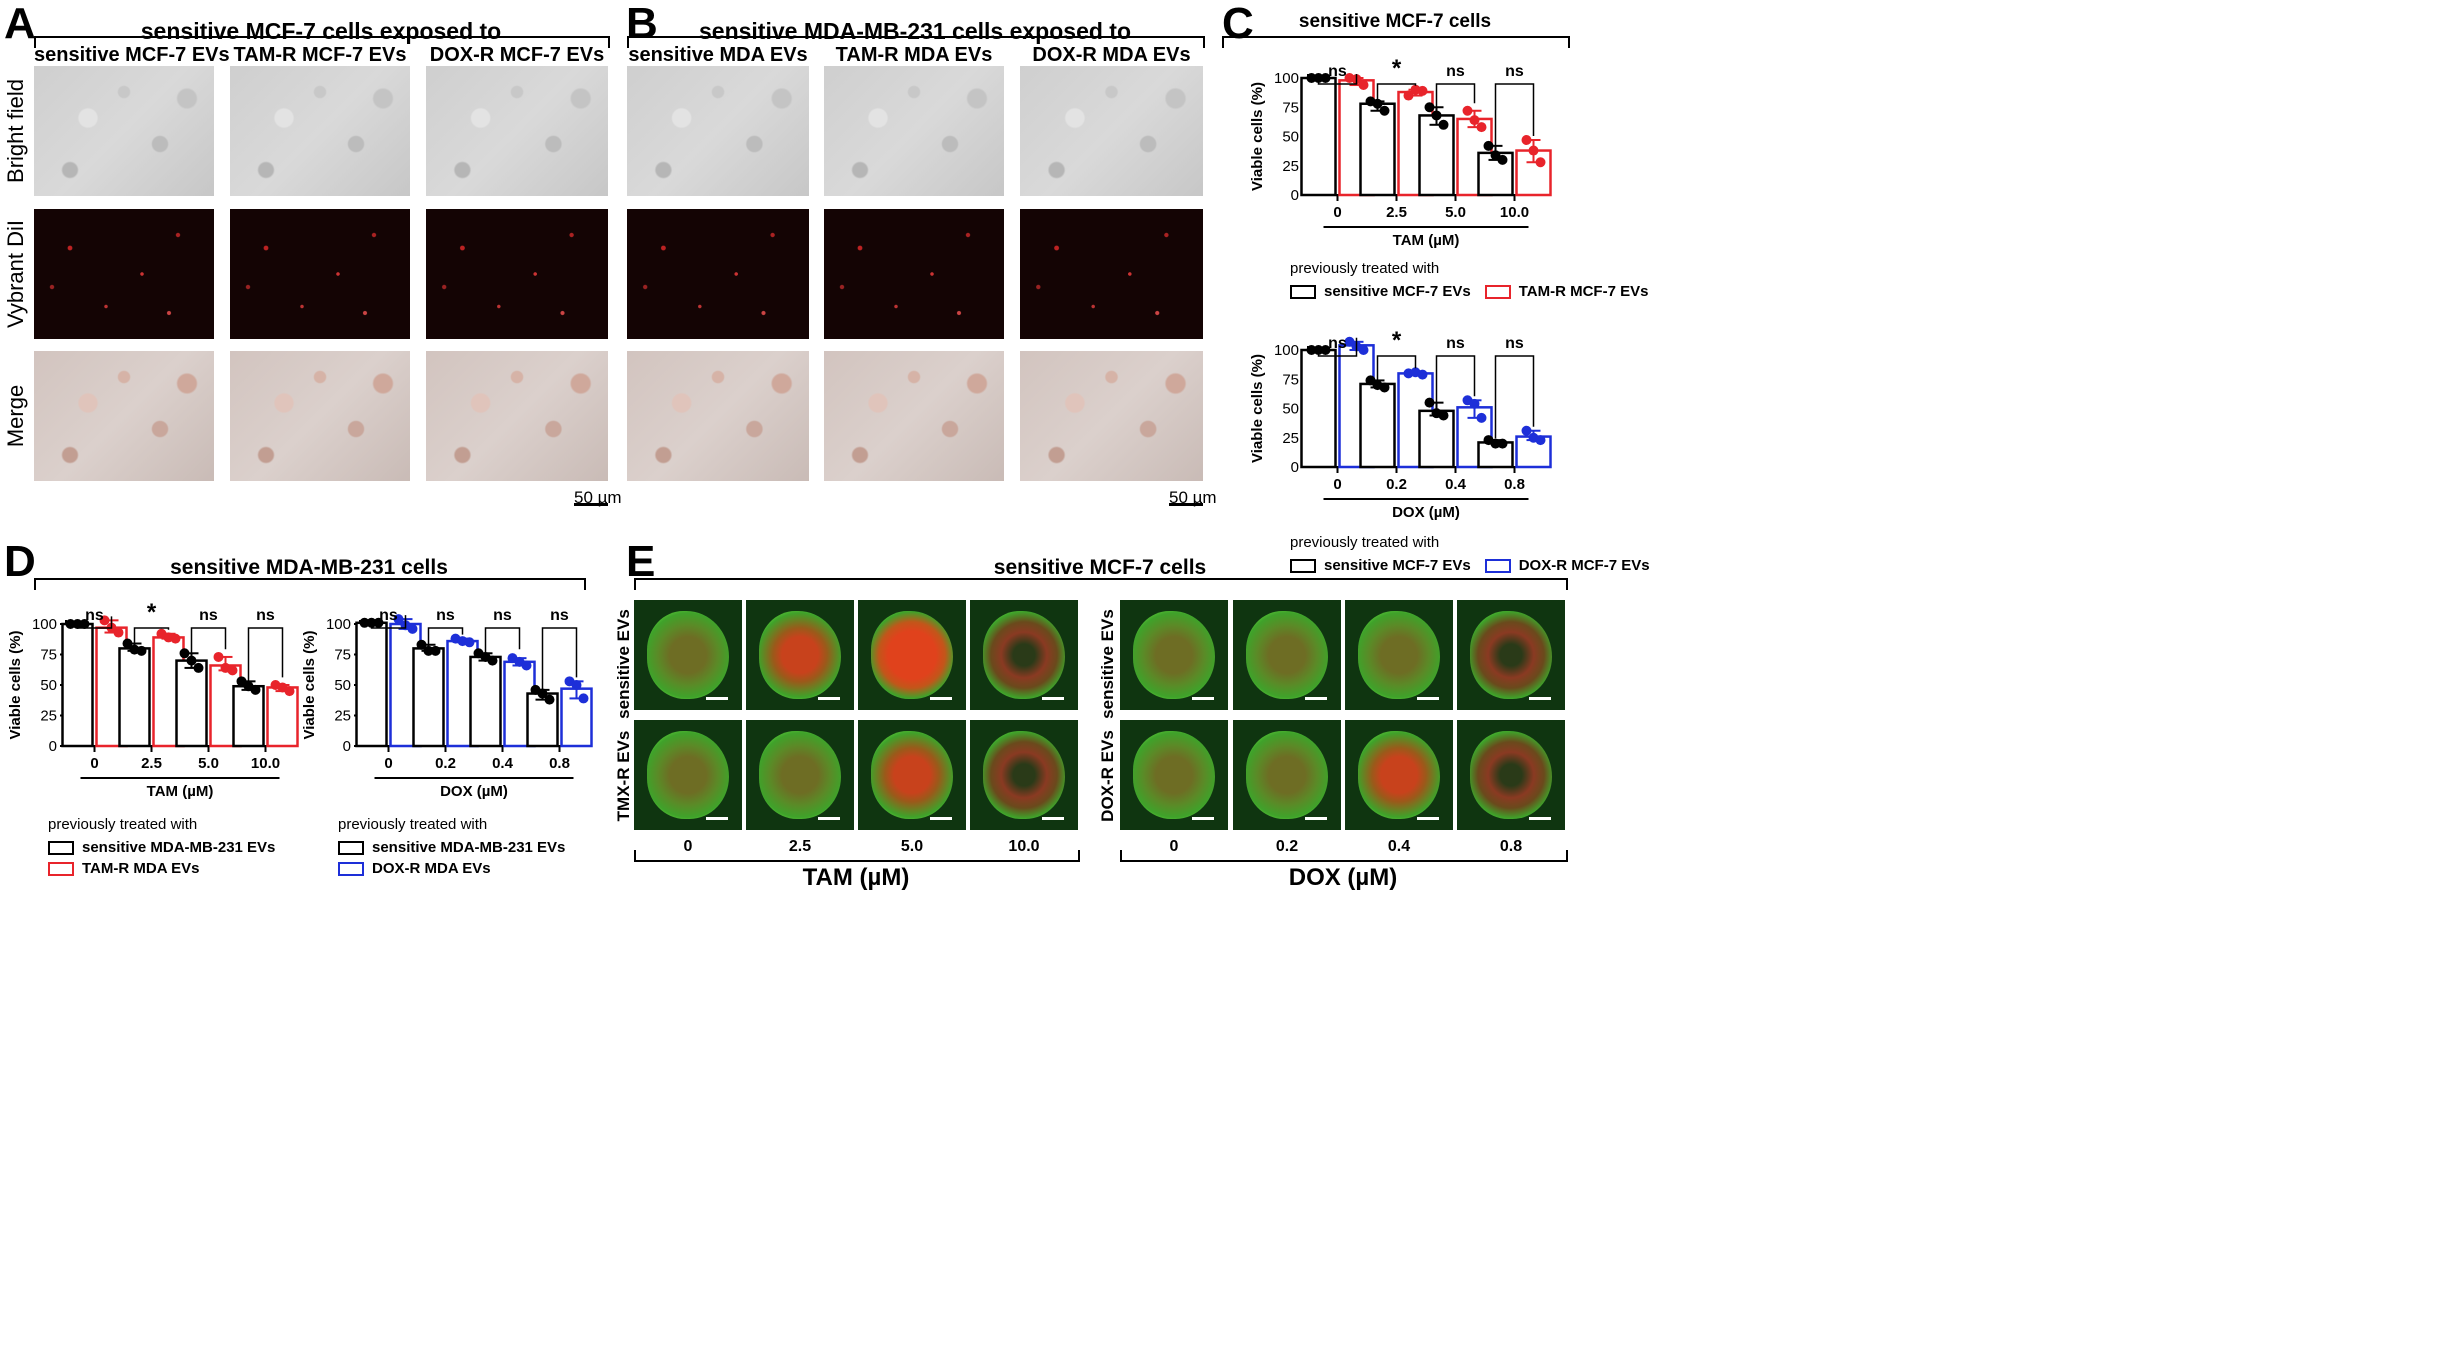  What do you see at coordinates (15, 416) in the screenshot?
I see `row-label-merge: Merge` at bounding box center [15, 416].